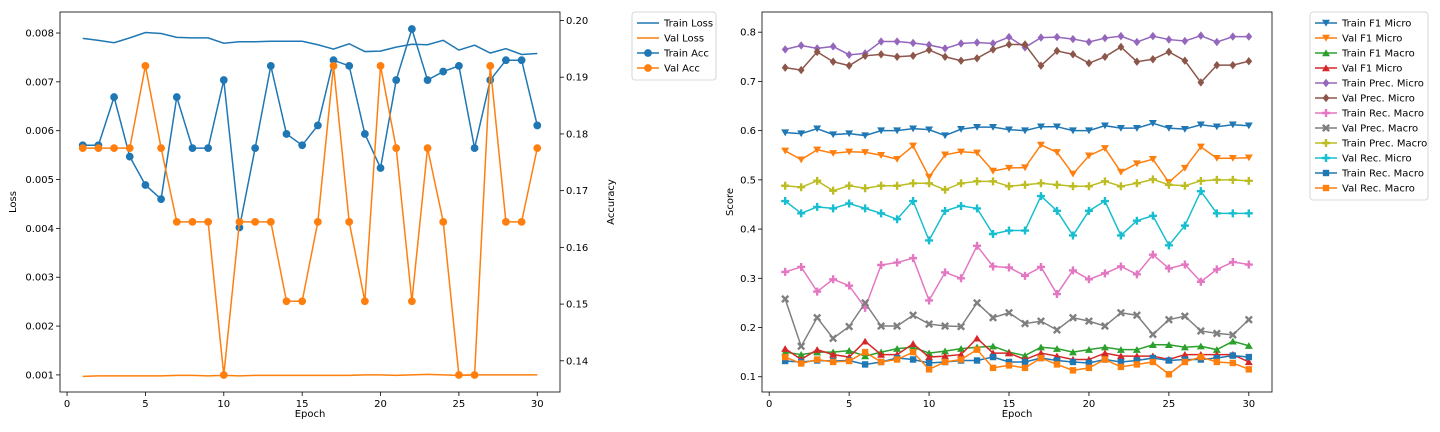 This screenshot has height=432, width=1440. I want to click on y-tick-label: 0.002, so click(39, 327).